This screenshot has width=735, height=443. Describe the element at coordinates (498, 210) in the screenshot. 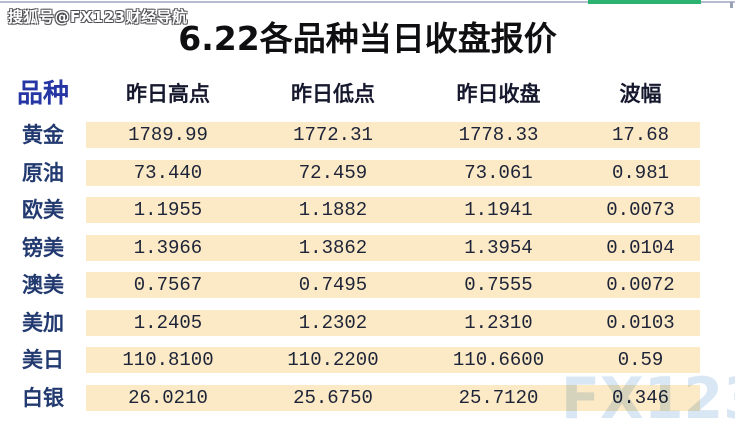

I see `cell-prev-close: 1.1941` at that location.